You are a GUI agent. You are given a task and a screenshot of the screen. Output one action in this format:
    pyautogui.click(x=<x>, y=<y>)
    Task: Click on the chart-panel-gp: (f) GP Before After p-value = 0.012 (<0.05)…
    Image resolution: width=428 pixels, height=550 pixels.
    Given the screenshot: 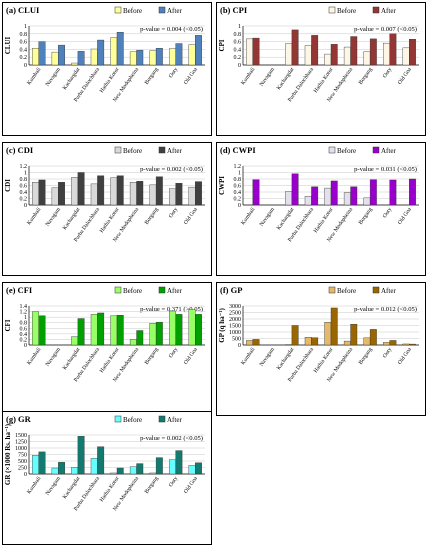 What is the action you would take?
    pyautogui.click(x=321, y=349)
    